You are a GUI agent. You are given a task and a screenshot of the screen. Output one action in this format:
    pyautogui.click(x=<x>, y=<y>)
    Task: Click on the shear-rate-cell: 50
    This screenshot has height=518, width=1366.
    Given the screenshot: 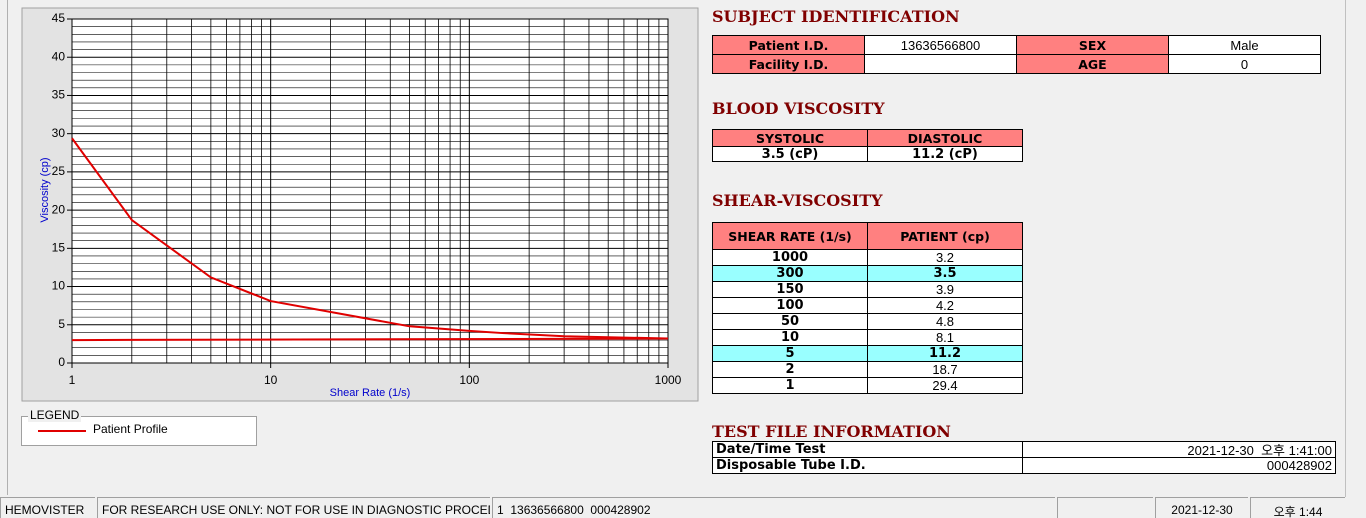 What is the action you would take?
    pyautogui.click(x=790, y=321)
    